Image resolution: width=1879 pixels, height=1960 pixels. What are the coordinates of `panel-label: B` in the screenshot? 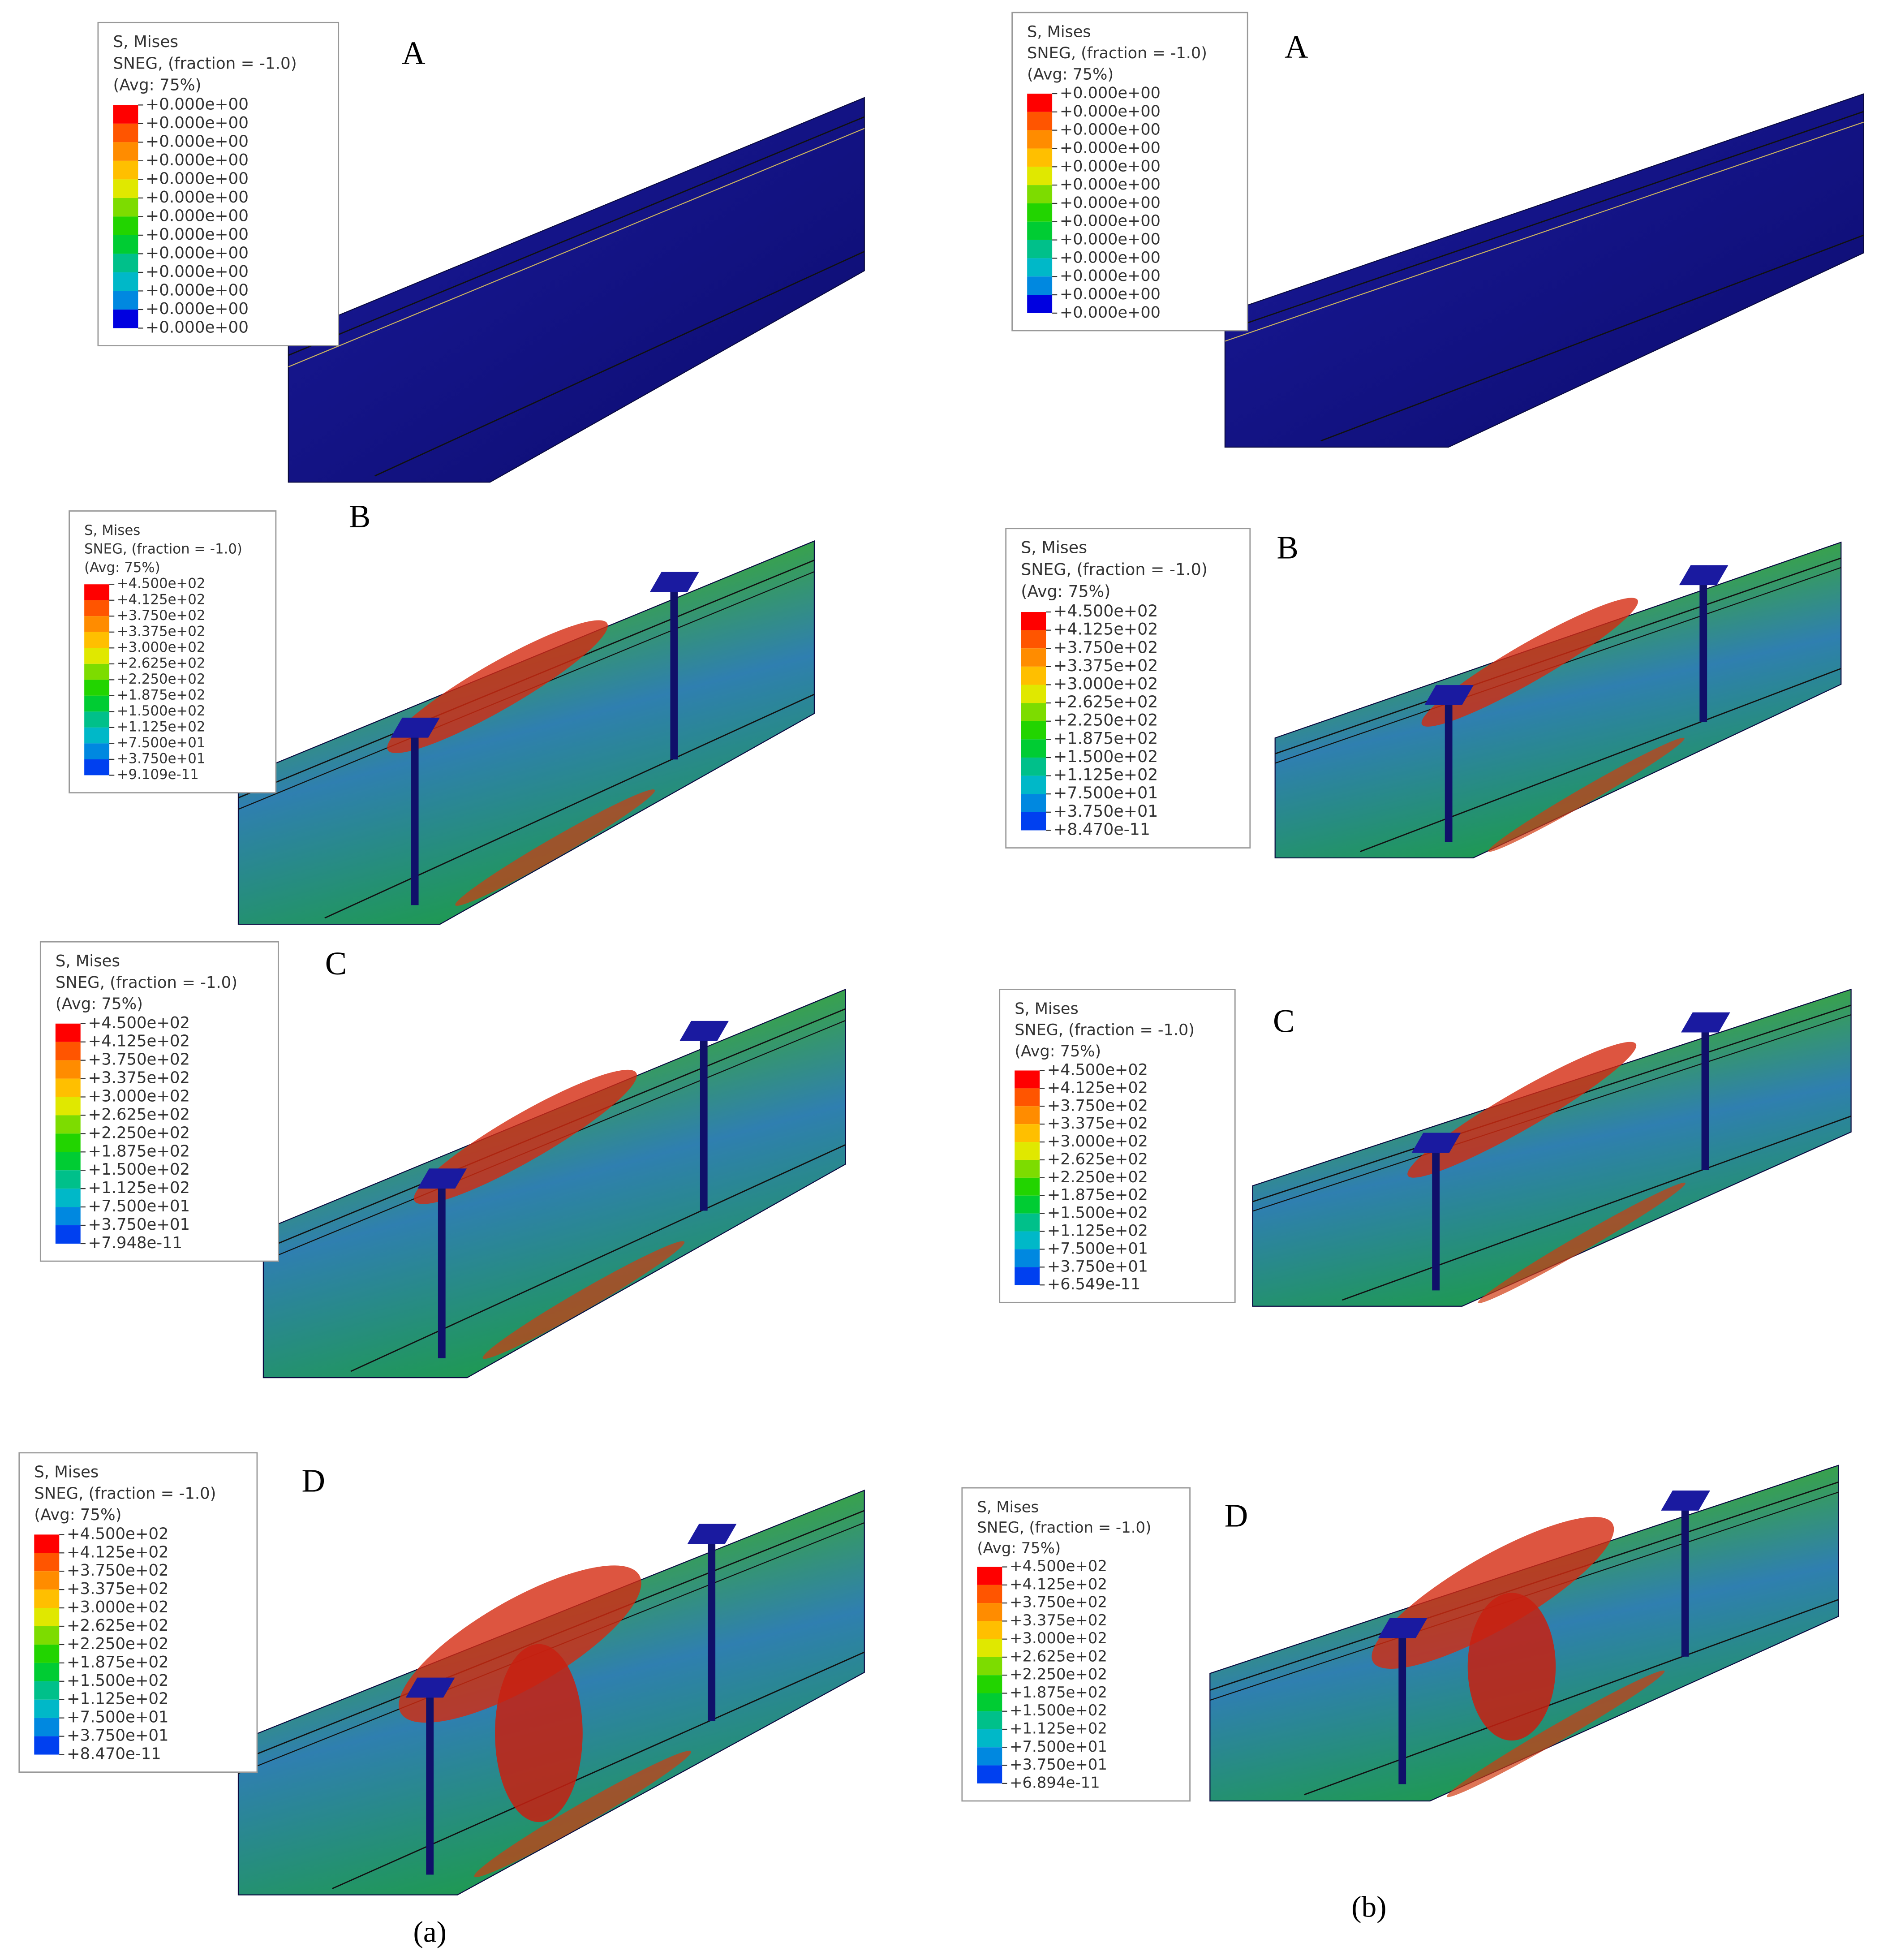 It's located at (1287, 548).